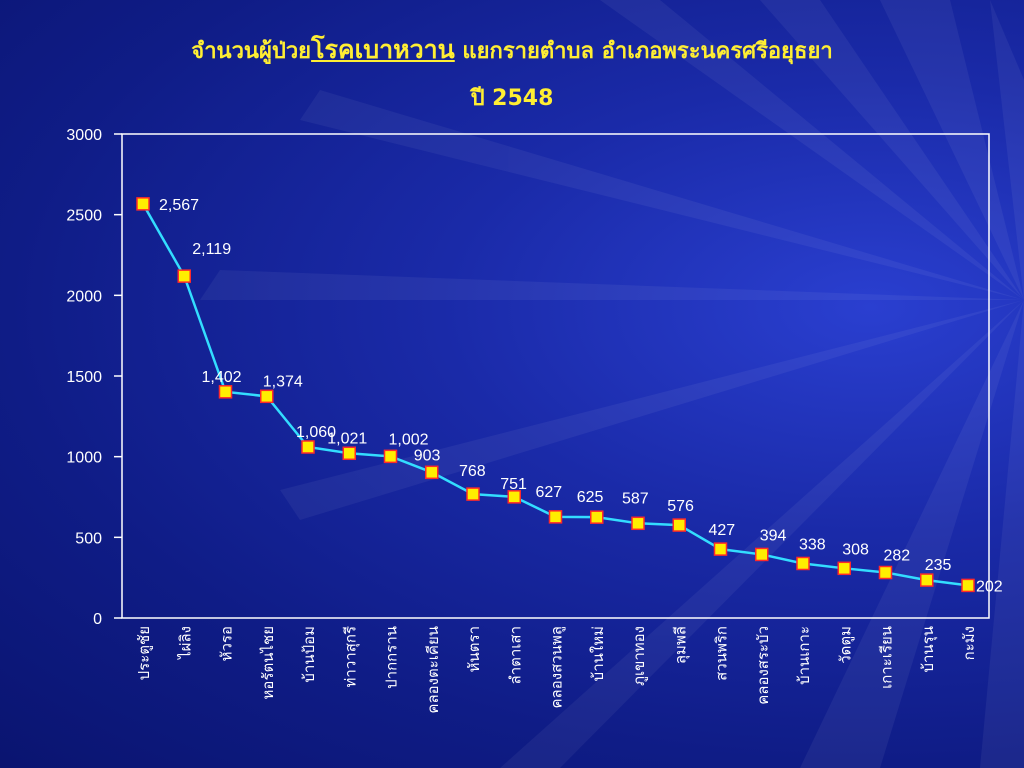  I want to click on category-label: คลองสระบัว, so click(763, 665).